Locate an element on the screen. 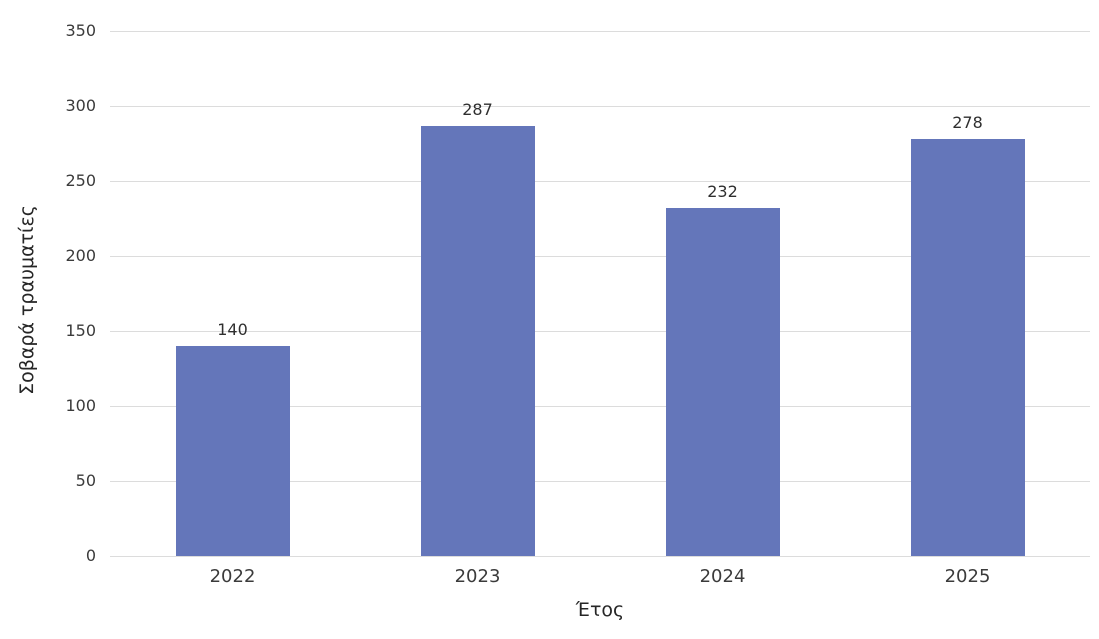 The height and width of the screenshot is (639, 1099). y-tick-label: 350 is located at coordinates (80, 30).